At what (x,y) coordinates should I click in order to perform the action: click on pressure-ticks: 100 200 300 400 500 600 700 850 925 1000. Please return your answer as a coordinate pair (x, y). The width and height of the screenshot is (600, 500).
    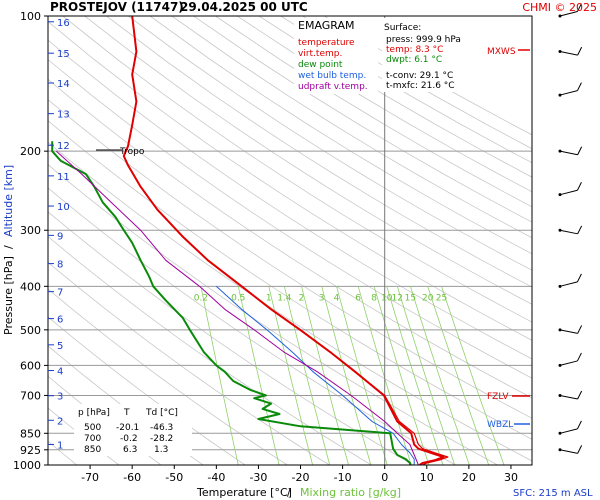
    Looking at the image, I should click on (30, 241).